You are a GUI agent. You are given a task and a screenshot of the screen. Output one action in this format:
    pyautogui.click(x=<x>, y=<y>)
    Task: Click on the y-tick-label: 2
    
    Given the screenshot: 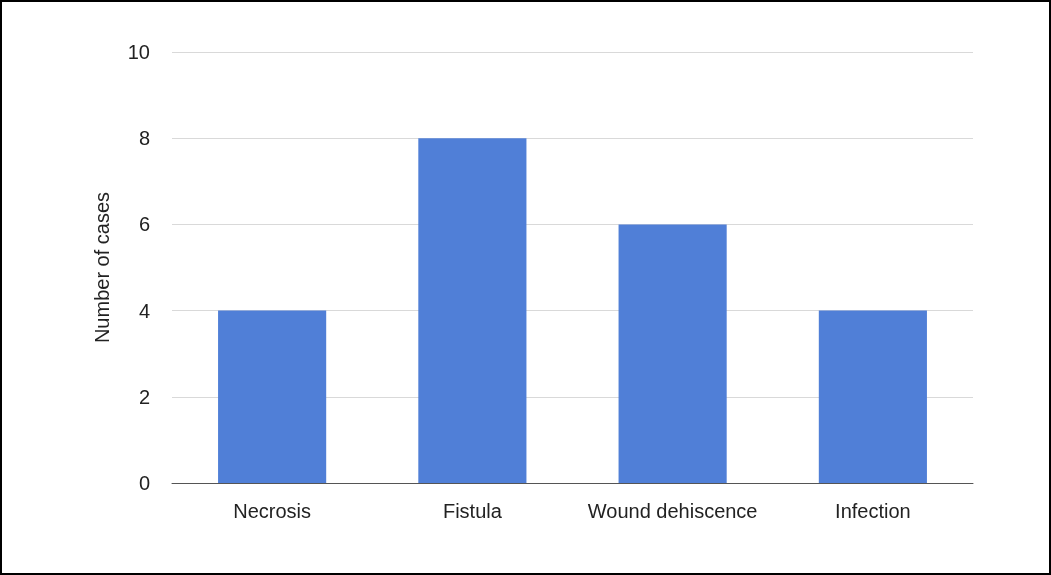 What is the action you would take?
    pyautogui.click(x=144, y=396)
    